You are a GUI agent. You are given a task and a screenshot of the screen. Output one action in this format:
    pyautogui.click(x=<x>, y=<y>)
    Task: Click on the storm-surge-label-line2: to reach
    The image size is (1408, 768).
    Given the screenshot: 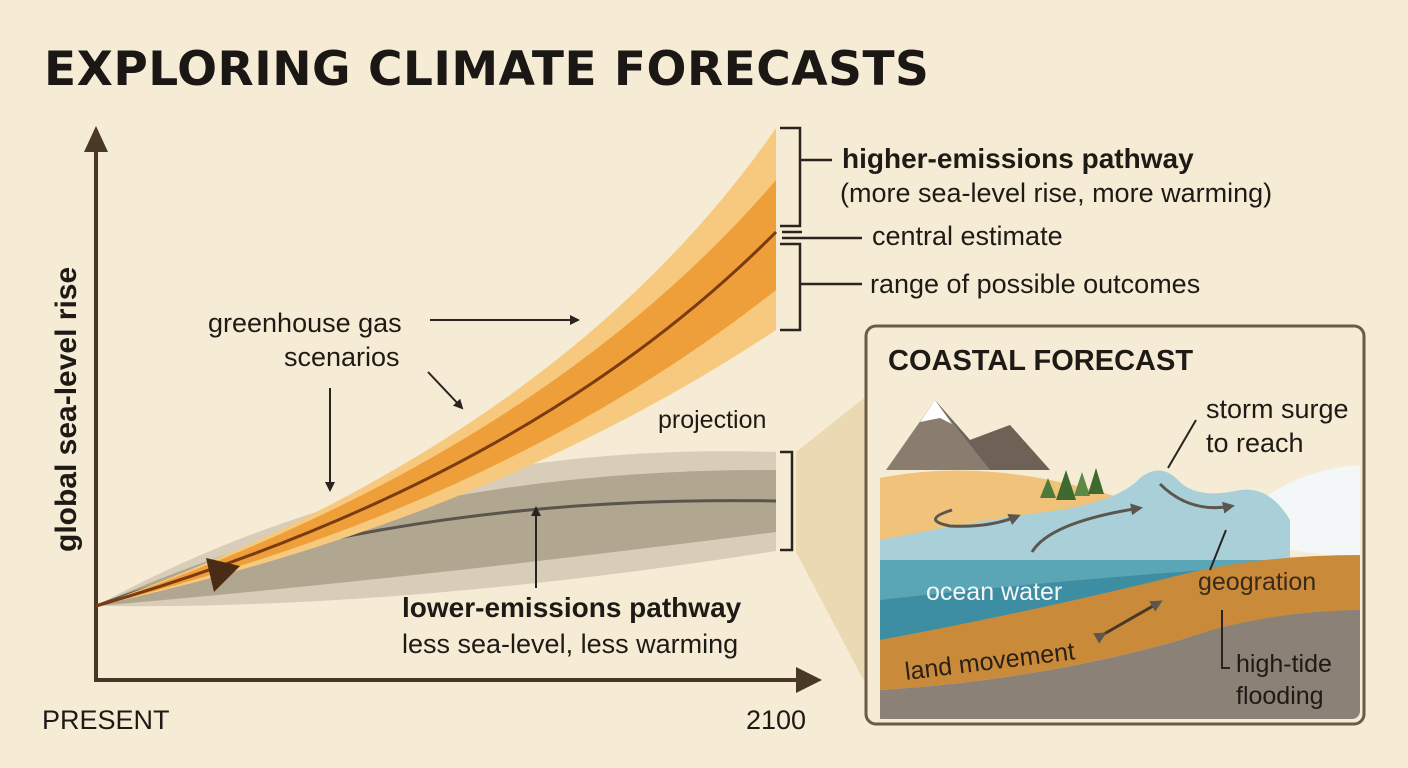 What is the action you would take?
    pyautogui.click(x=1255, y=443)
    